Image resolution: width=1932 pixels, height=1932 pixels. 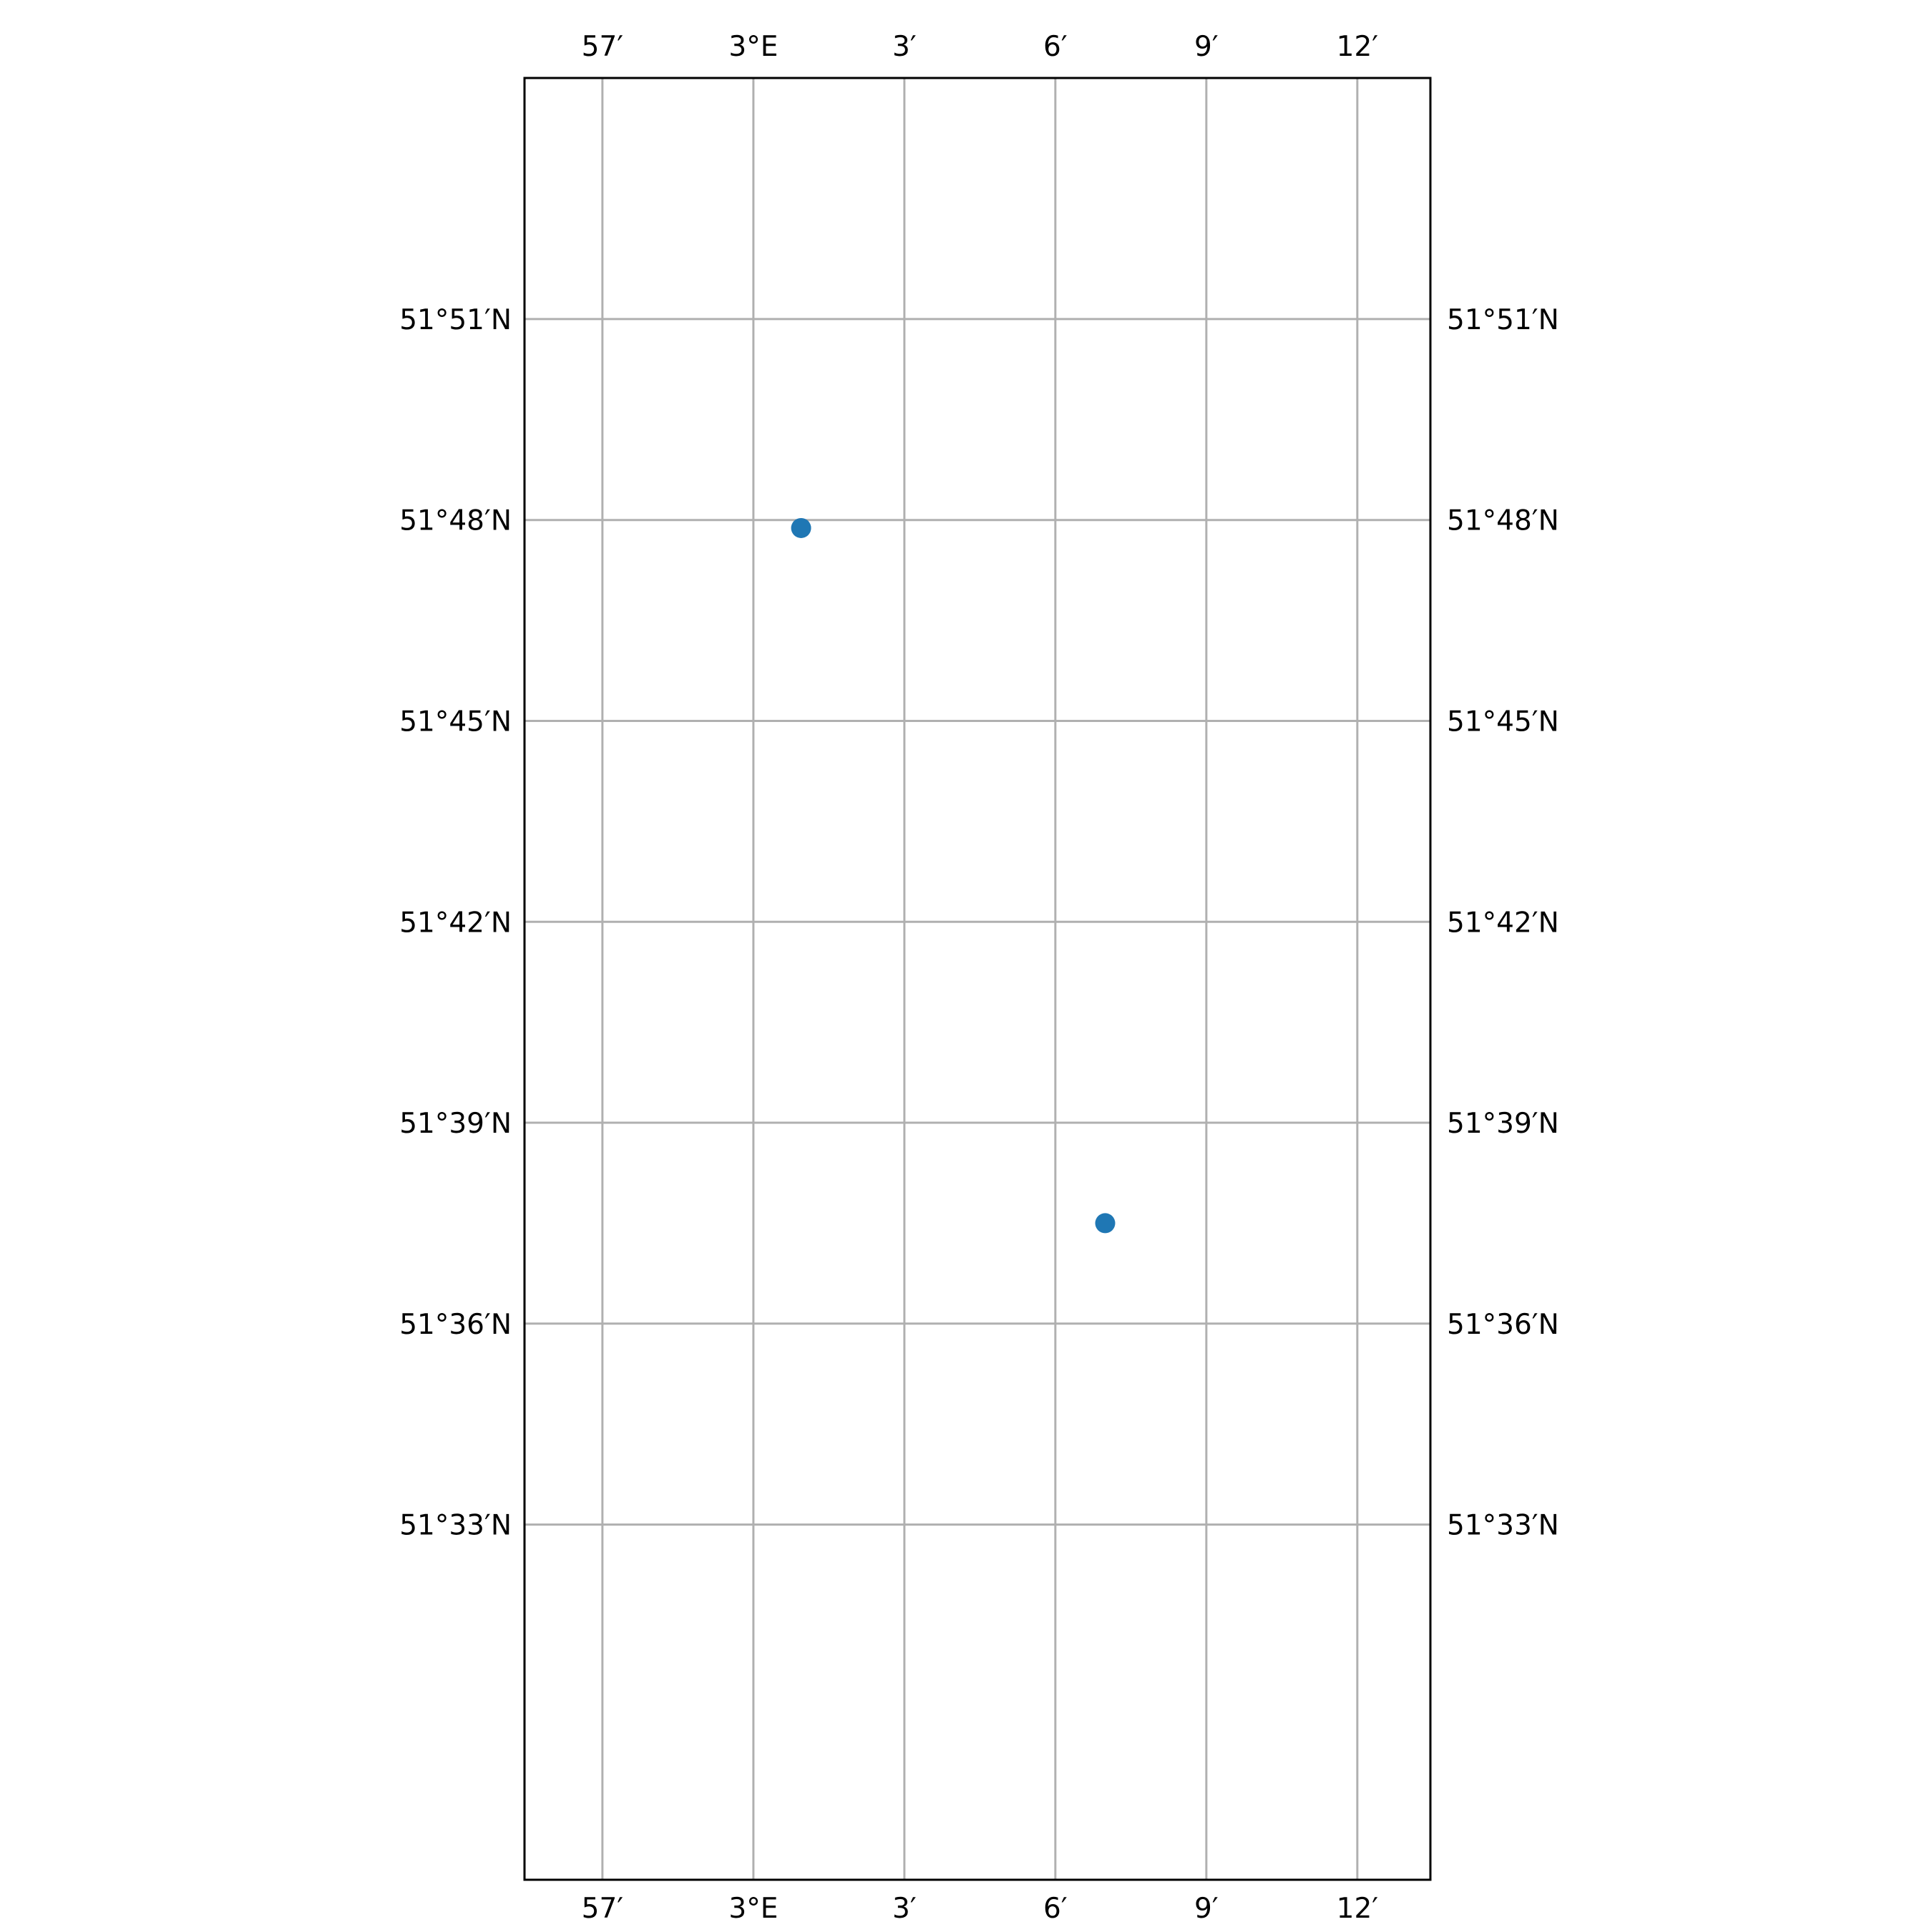 I want to click on lat-tick-label-left: 51°42′N, so click(x=455, y=923).